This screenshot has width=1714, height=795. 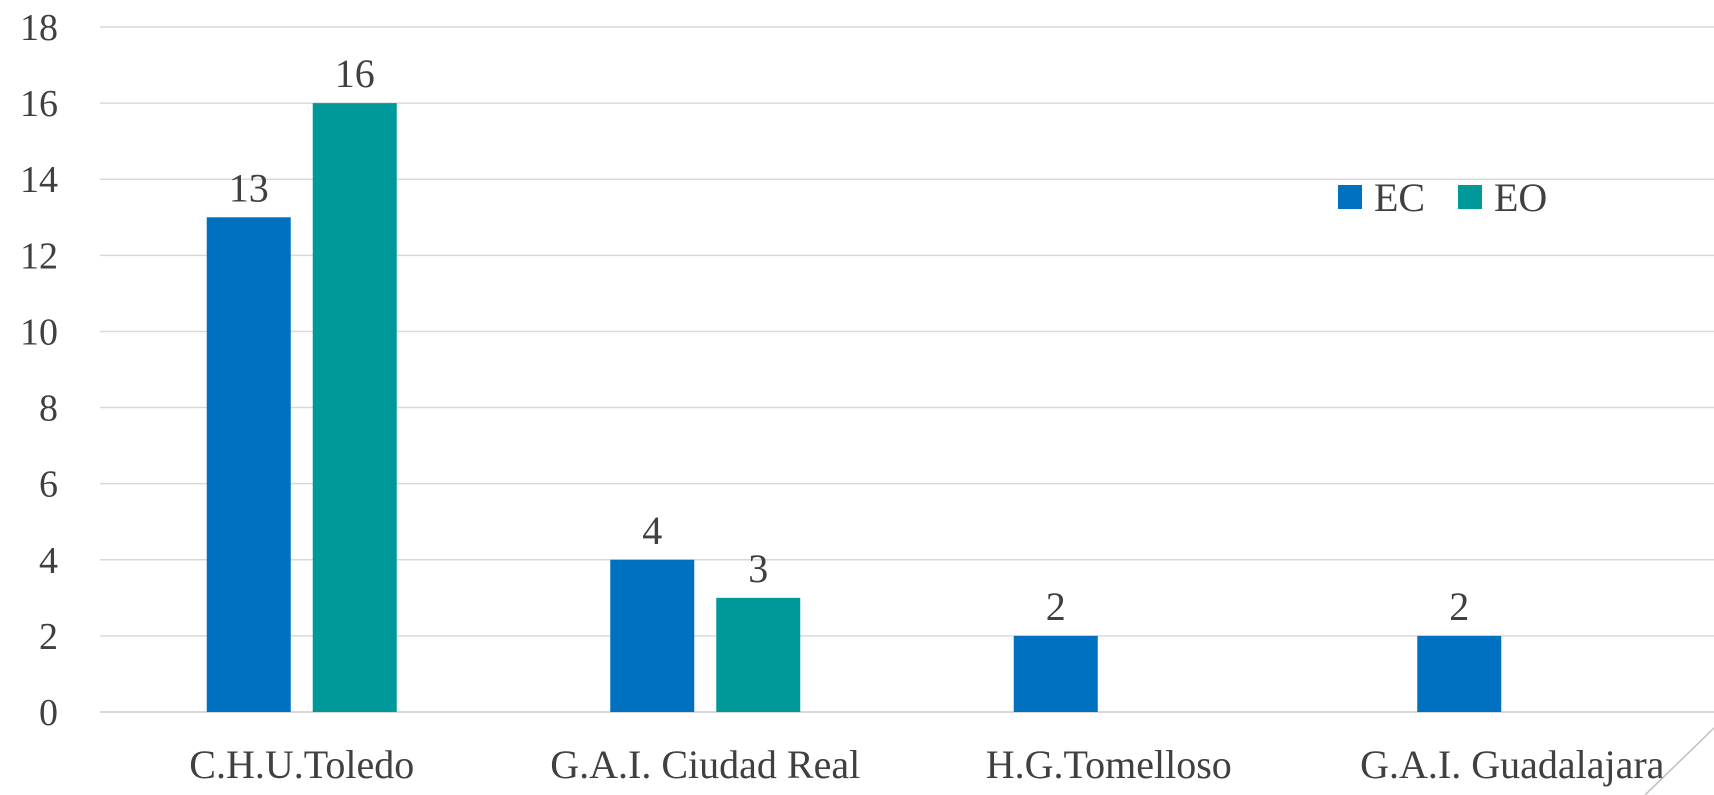 What do you see at coordinates (1679, 761) in the screenshot?
I see `corner-decoration` at bounding box center [1679, 761].